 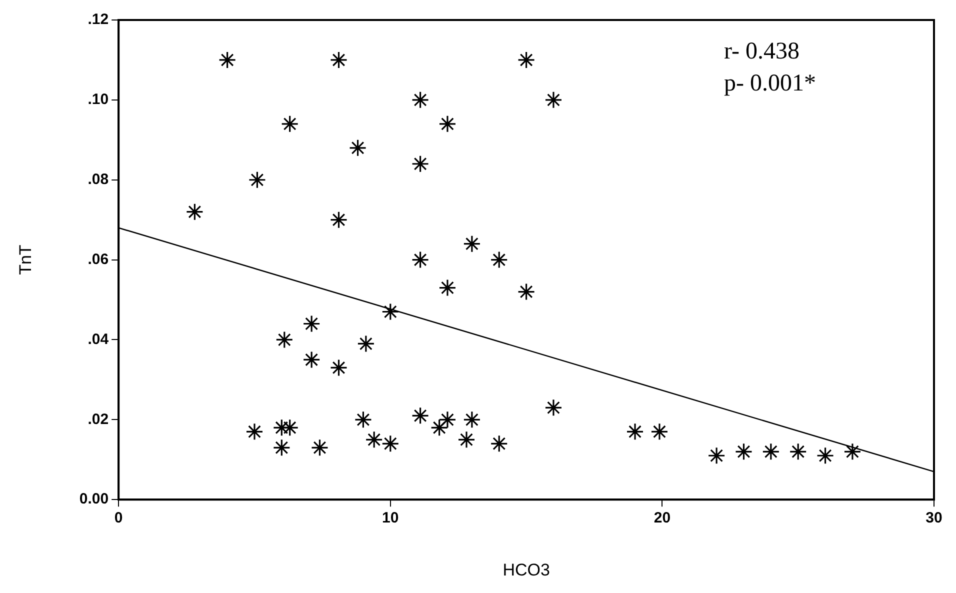 What do you see at coordinates (770, 83) in the screenshot?
I see `annotation: p- 0.001*` at bounding box center [770, 83].